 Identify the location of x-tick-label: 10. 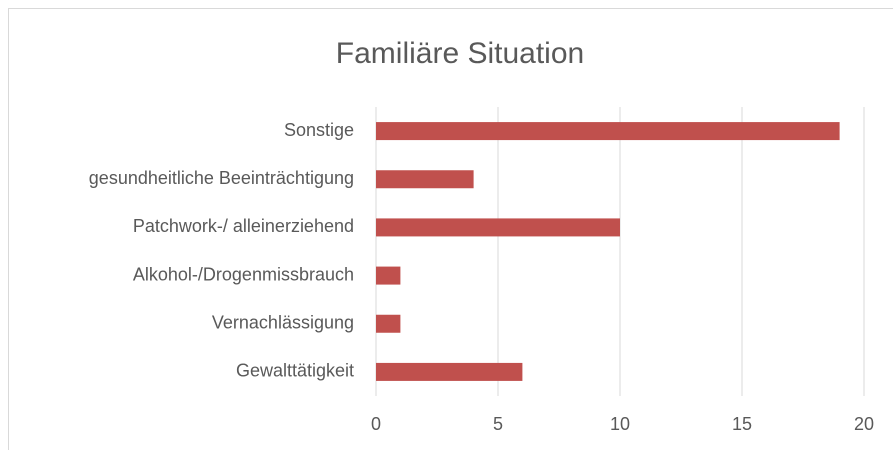
(620, 424).